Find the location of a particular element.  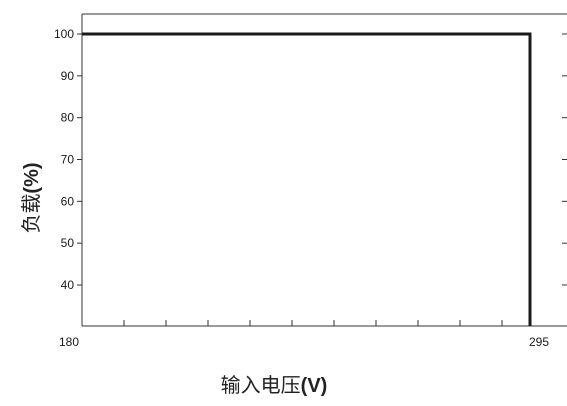

y-tick-label: 100 is located at coordinates (64, 34).